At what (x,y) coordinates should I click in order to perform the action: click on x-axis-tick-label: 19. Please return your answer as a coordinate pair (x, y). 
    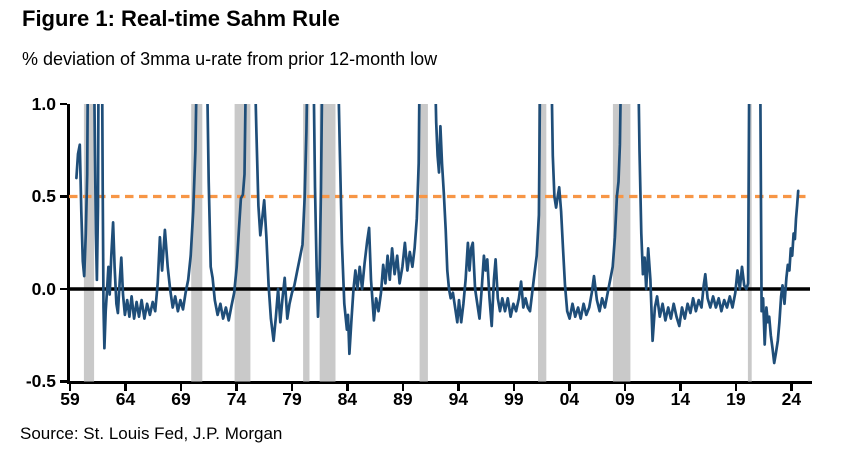
    Looking at the image, I should click on (736, 399).